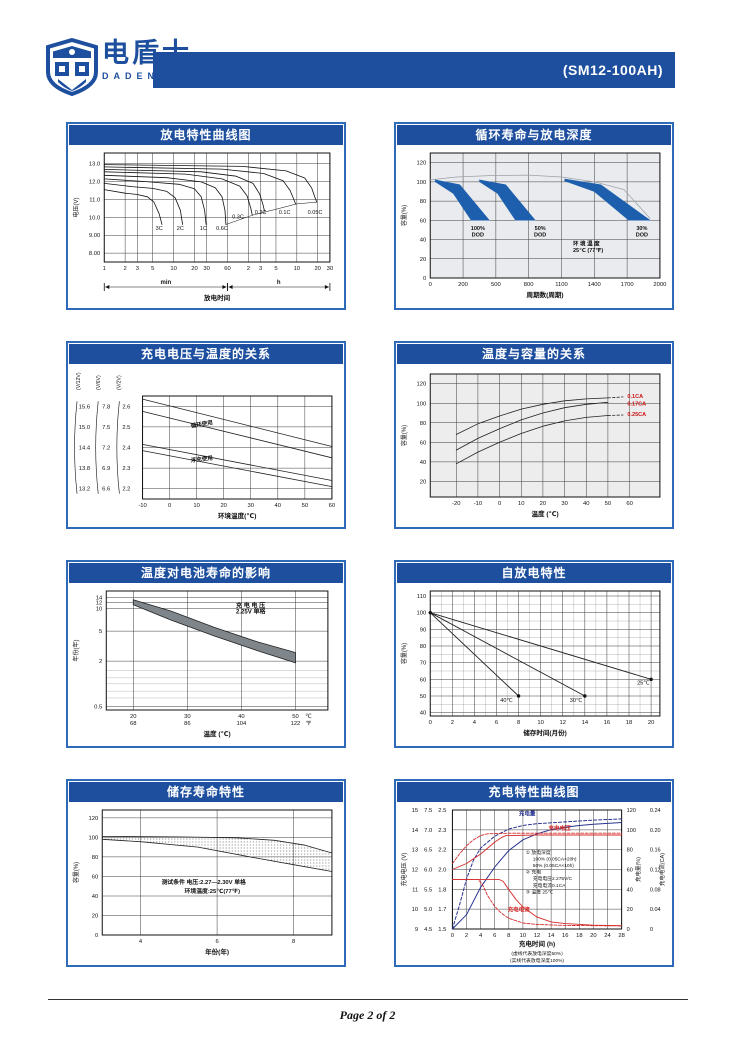  What do you see at coordinates (655, 871) in the screenshot?
I see `svg-text: 0.12` at bounding box center [655, 871].